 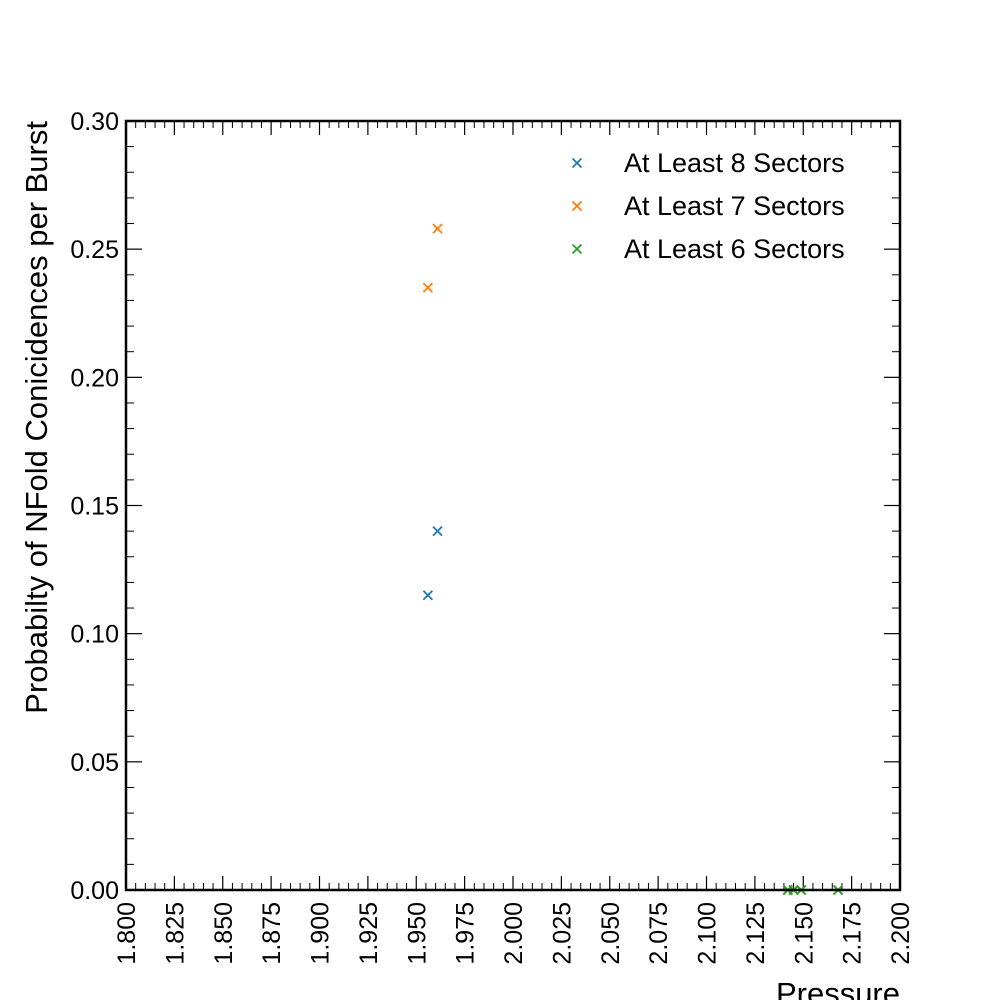 I want to click on legend-label: At Least 8 Sectors, so click(x=734, y=163).